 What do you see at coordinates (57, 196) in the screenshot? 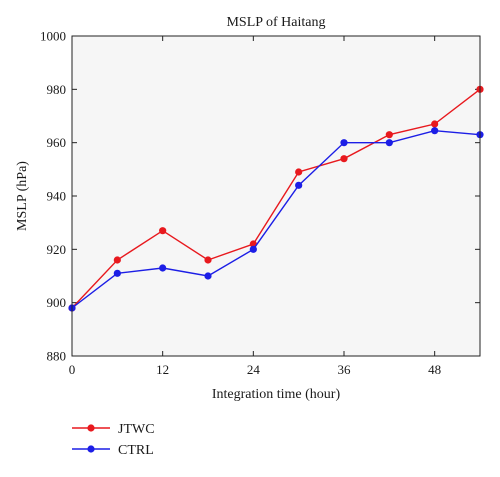
I see `y-tick-label: 940` at bounding box center [57, 196].